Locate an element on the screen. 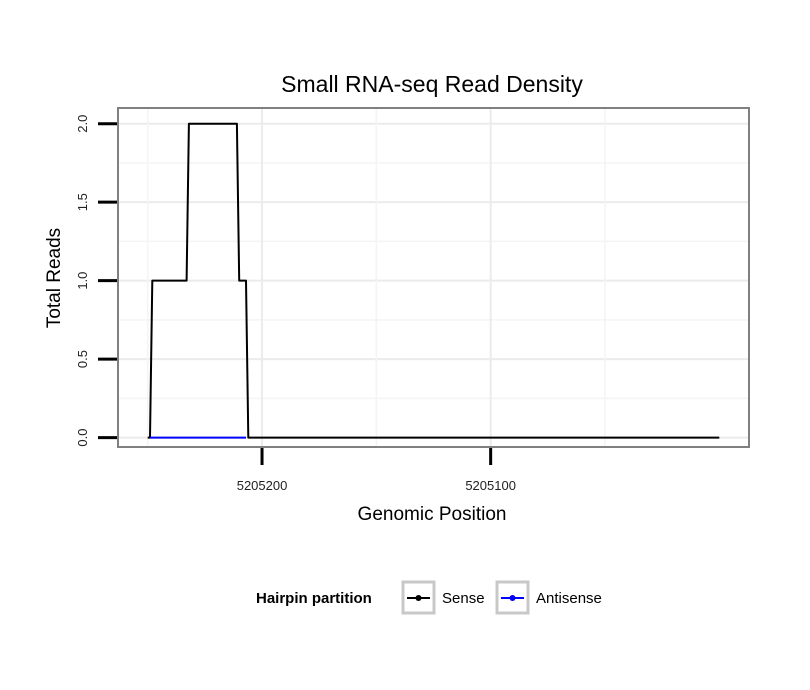 The width and height of the screenshot is (810, 690). legend-label-sense: Sense is located at coordinates (463, 598).